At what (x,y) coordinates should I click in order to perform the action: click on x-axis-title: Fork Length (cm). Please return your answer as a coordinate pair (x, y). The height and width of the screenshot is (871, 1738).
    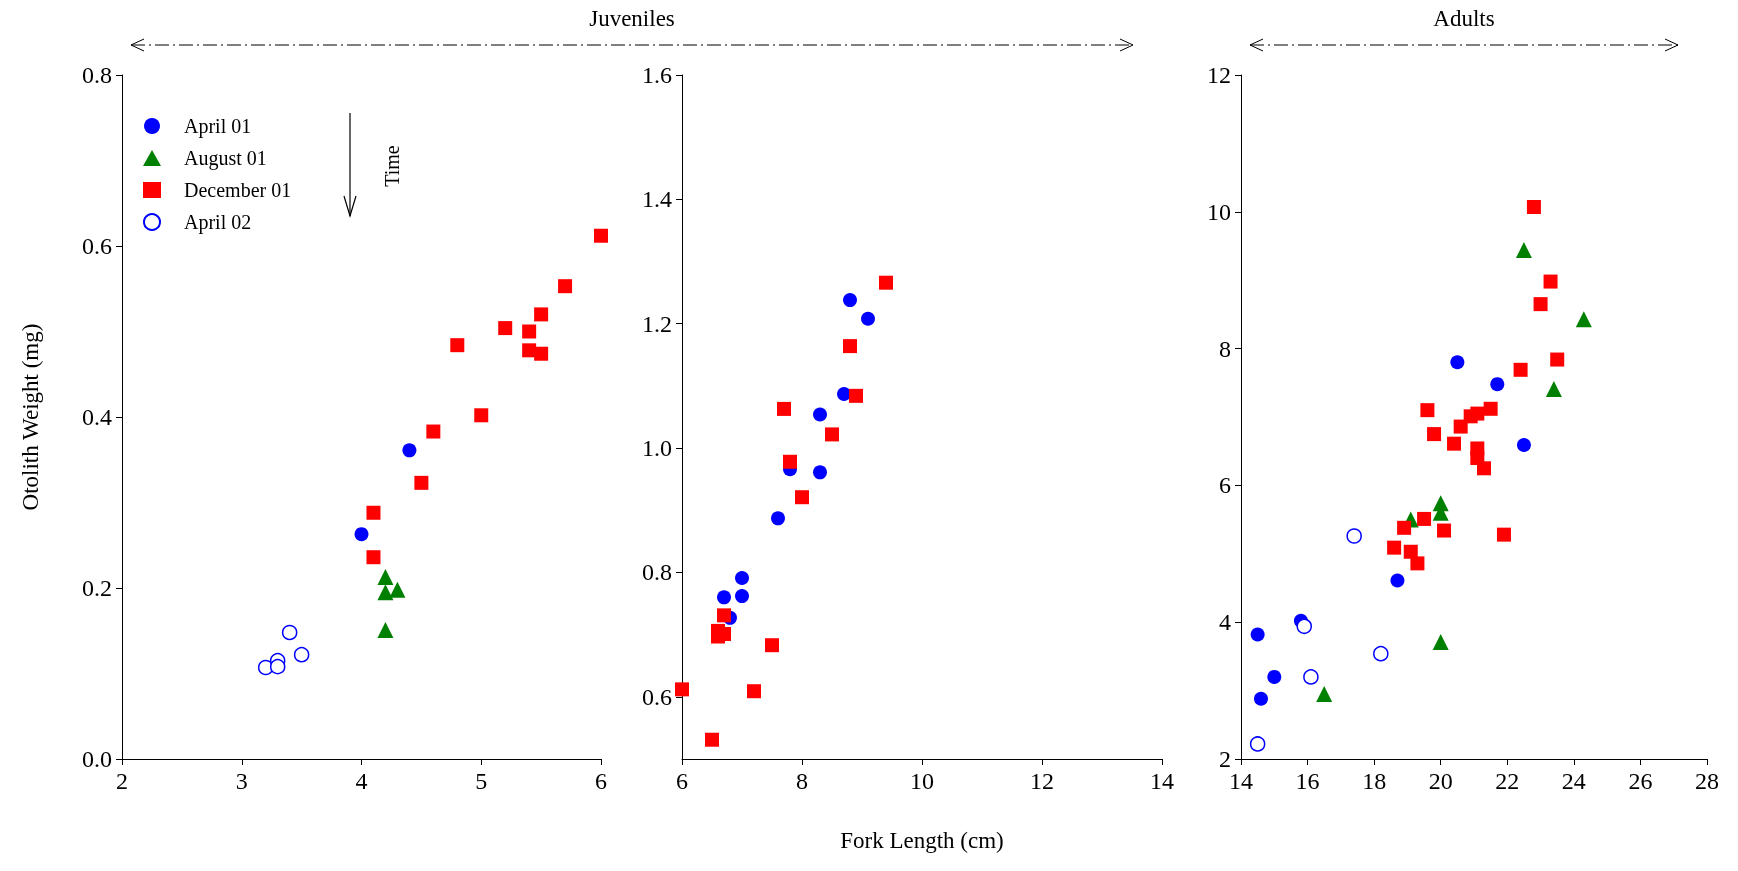
    Looking at the image, I should click on (922, 840).